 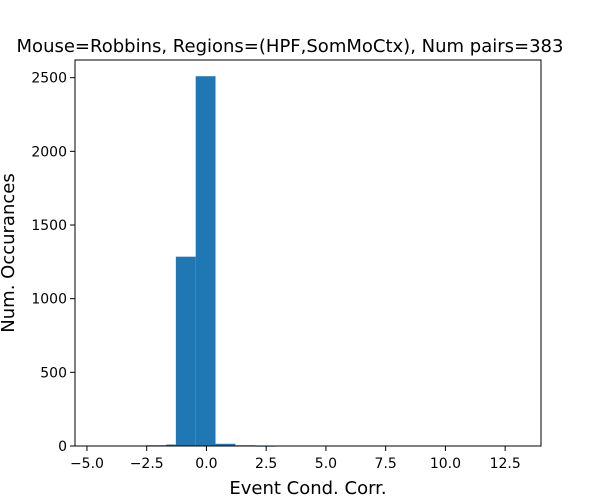 I want to click on y-axis-label: Num. Occurances, so click(x=9, y=252).